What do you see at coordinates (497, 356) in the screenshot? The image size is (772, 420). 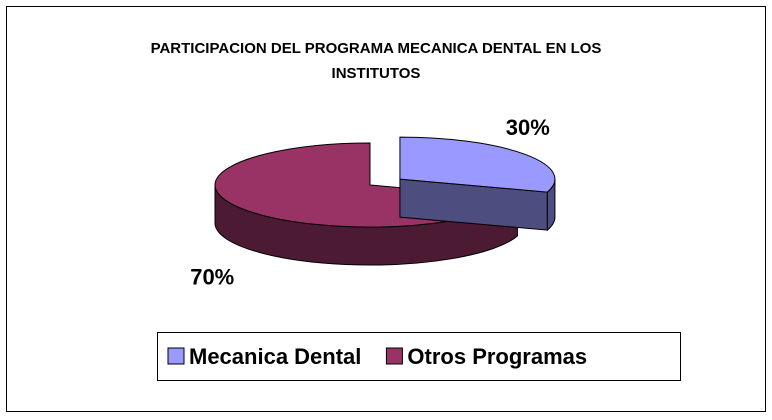 I see `legend-label: Otros Programas` at bounding box center [497, 356].